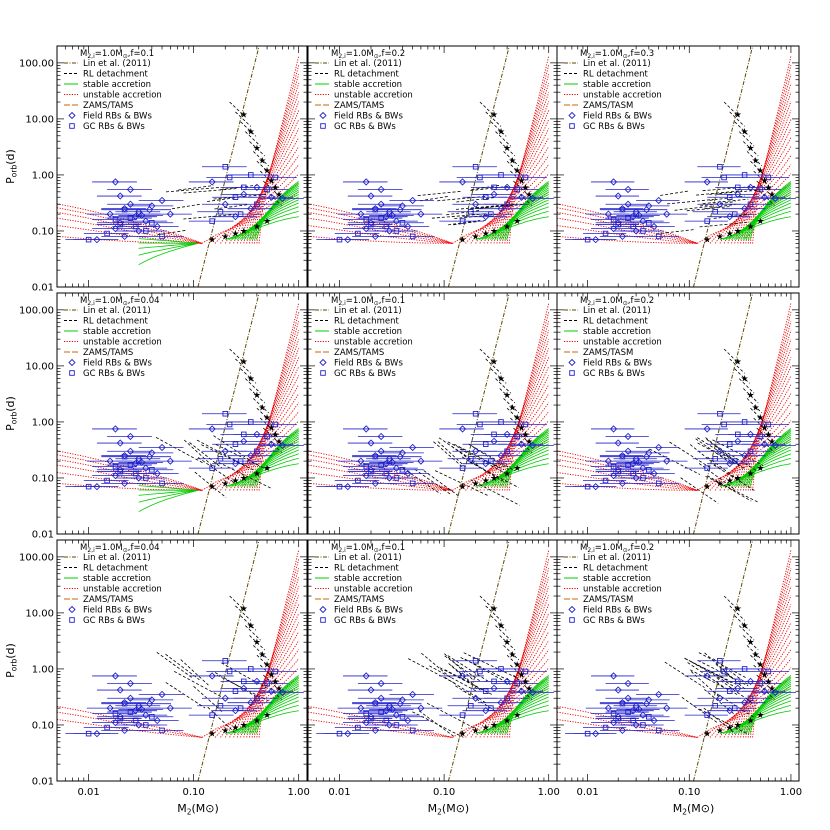 The height and width of the screenshot is (830, 830). What do you see at coordinates (617, 579) in the screenshot?
I see `legend-stable-label: stable accretion` at bounding box center [617, 579].